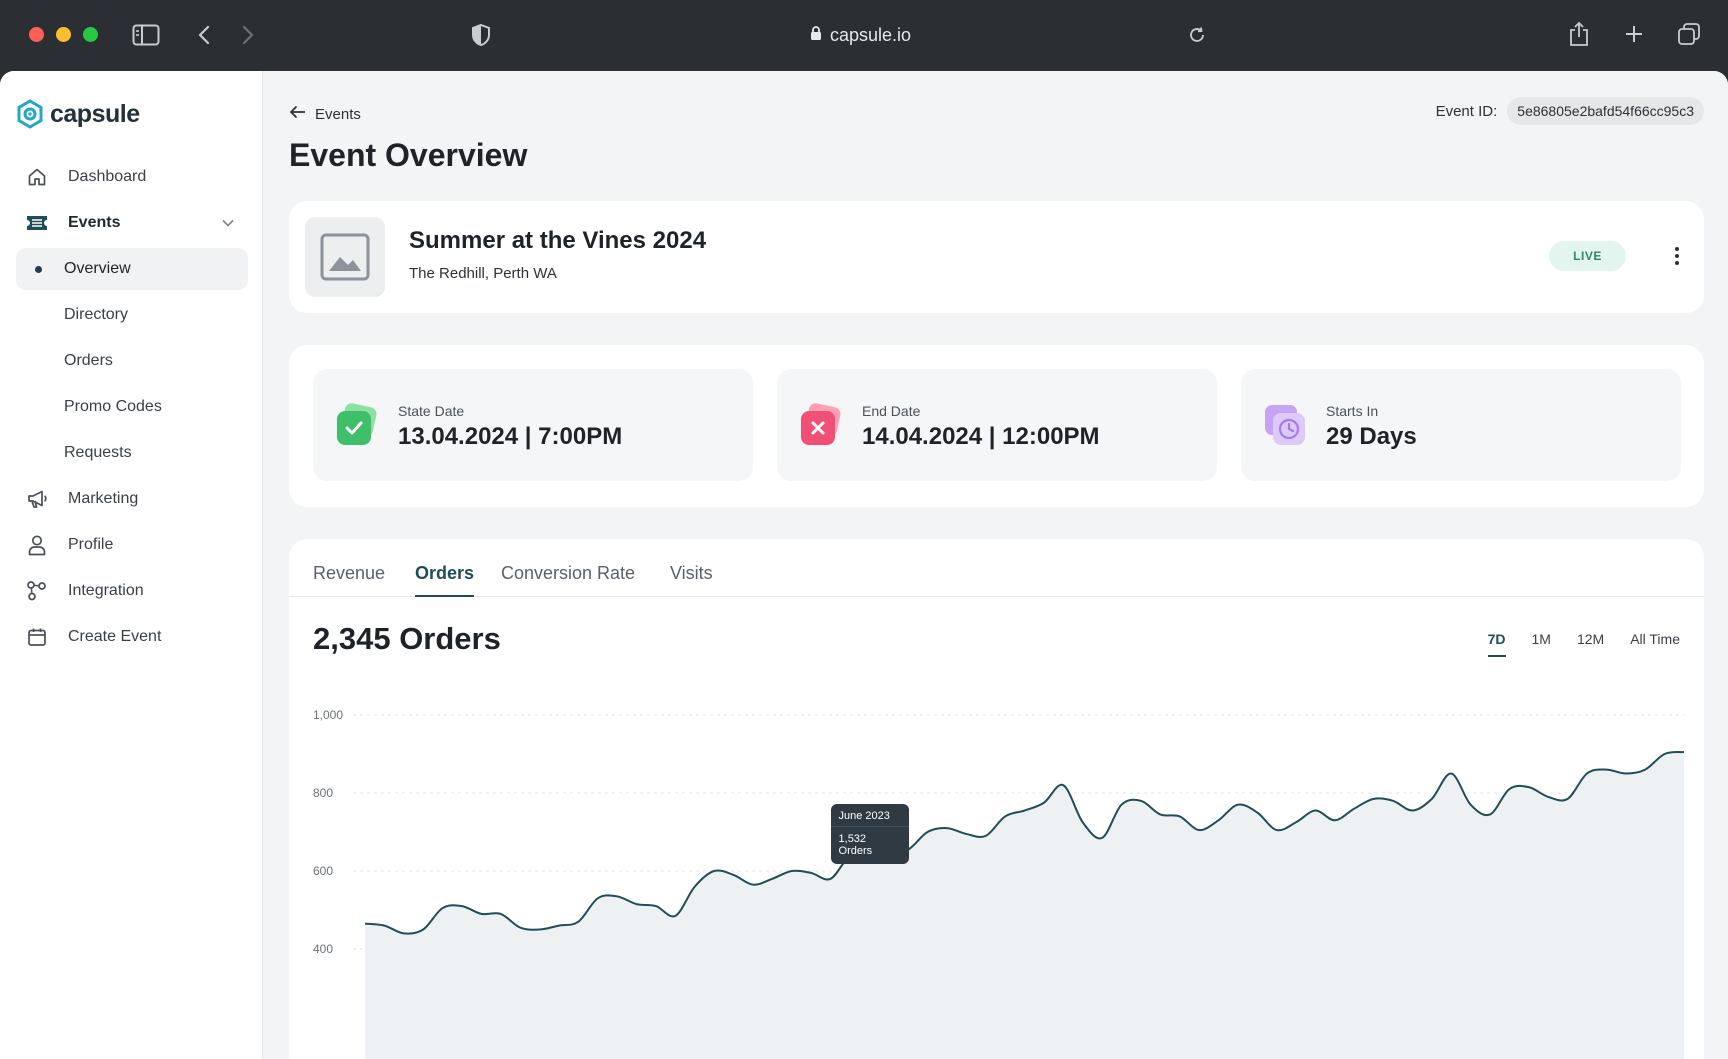  What do you see at coordinates (407, 638) in the screenshot?
I see `metric-total: 2,345 Orders` at bounding box center [407, 638].